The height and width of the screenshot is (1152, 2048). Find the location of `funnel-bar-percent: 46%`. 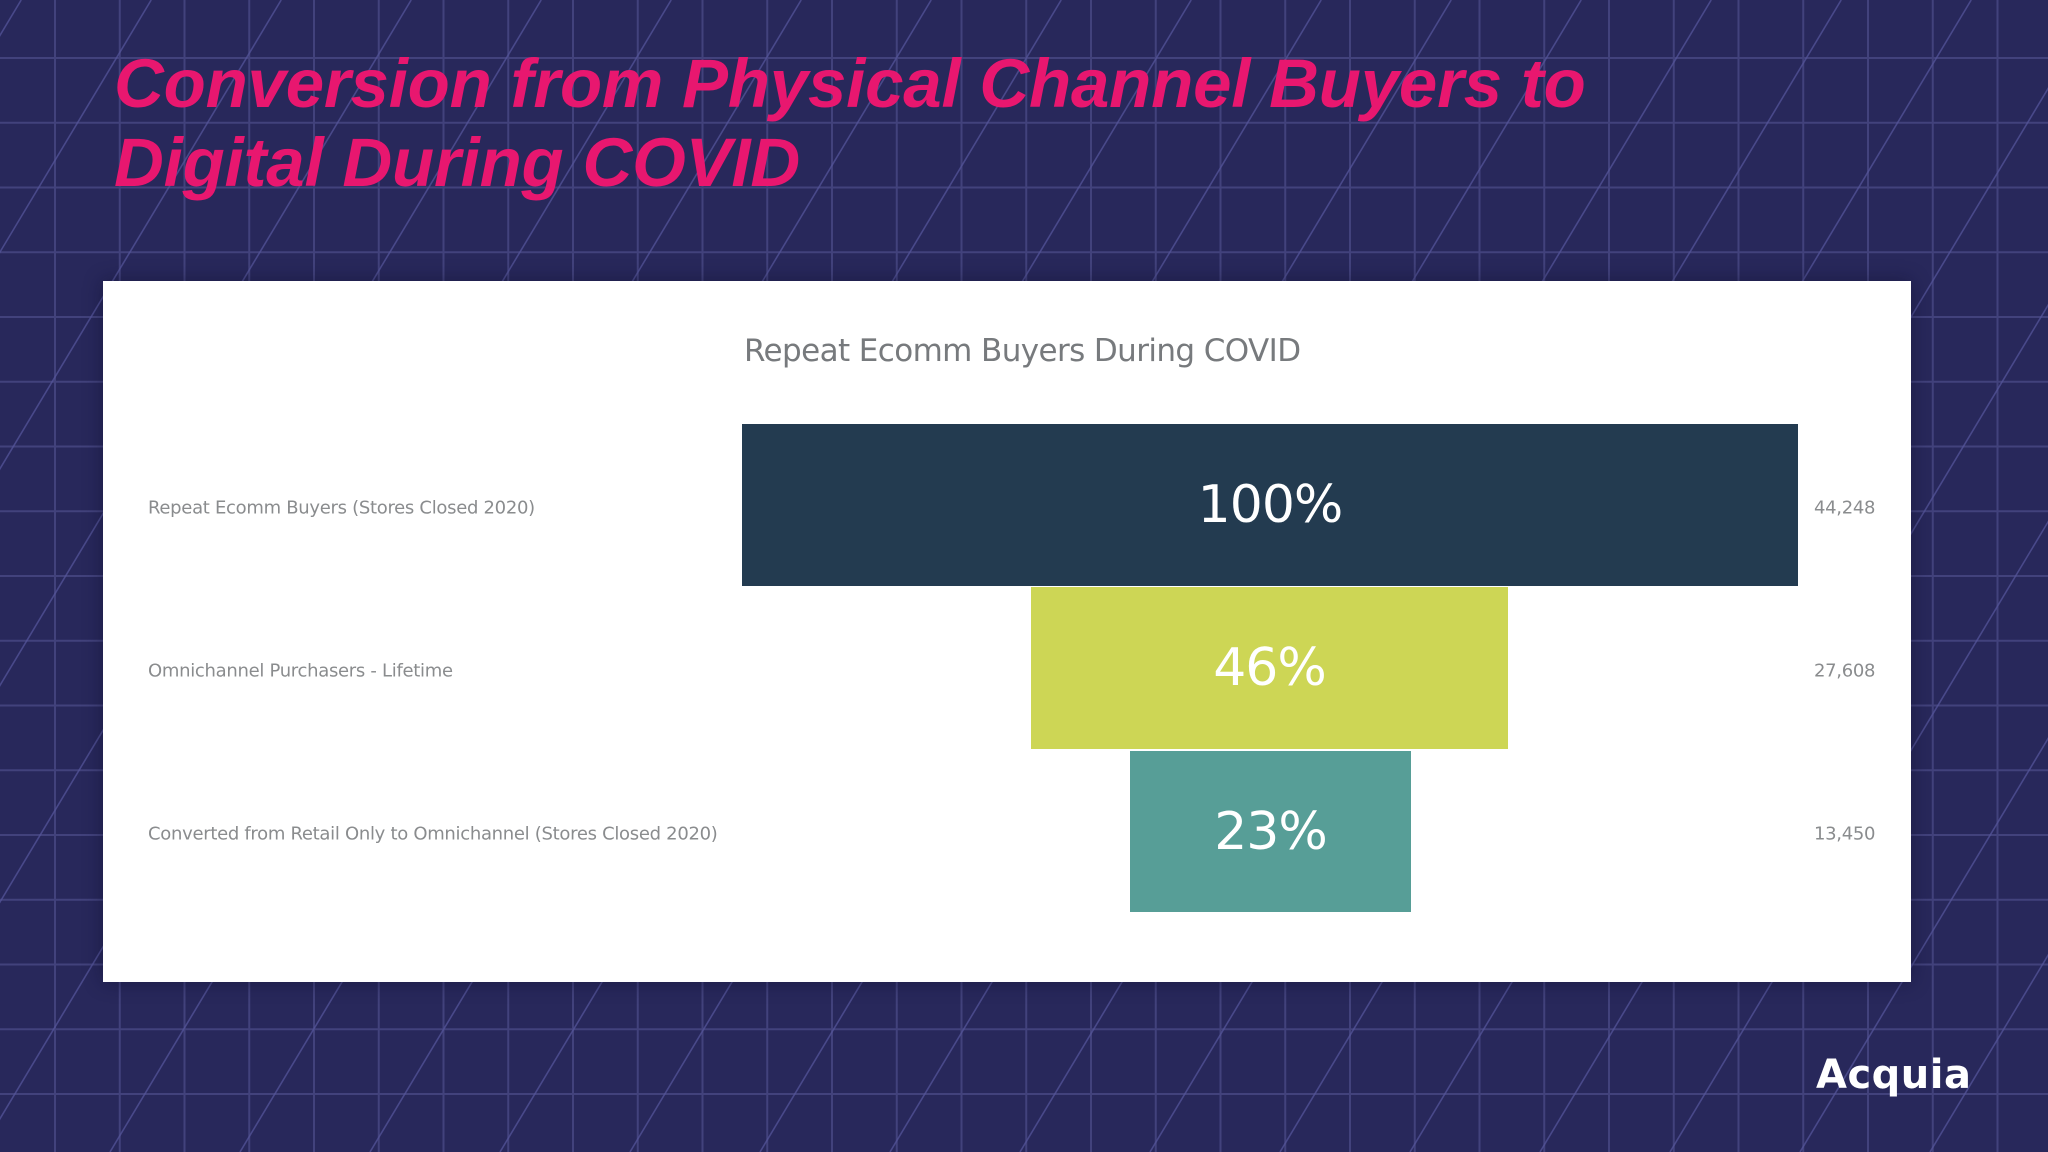

funnel-bar-percent: 46% is located at coordinates (1270, 668).